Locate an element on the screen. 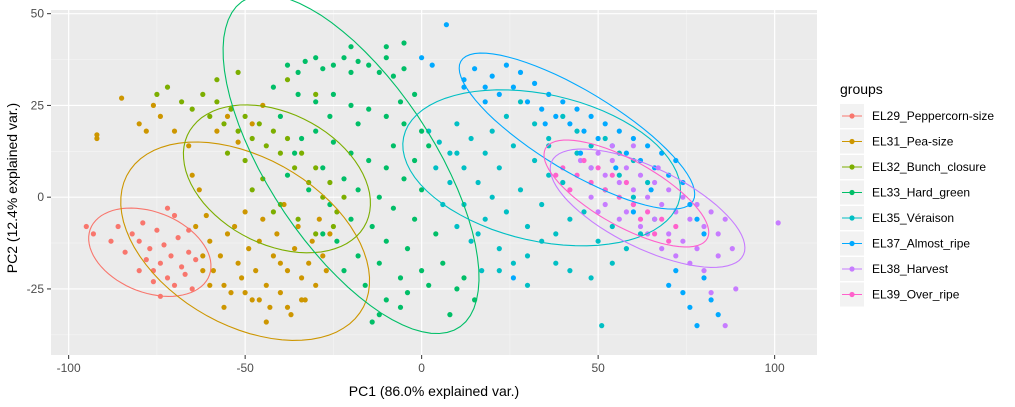  x-tick-label: 0 is located at coordinates (421, 368).